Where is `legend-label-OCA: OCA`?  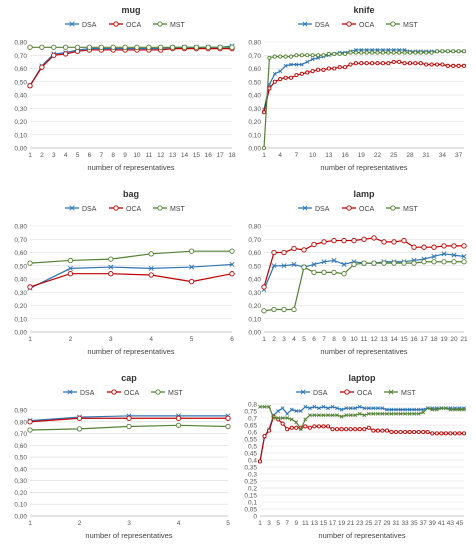 legend-label-OCA: OCA is located at coordinates (365, 393).